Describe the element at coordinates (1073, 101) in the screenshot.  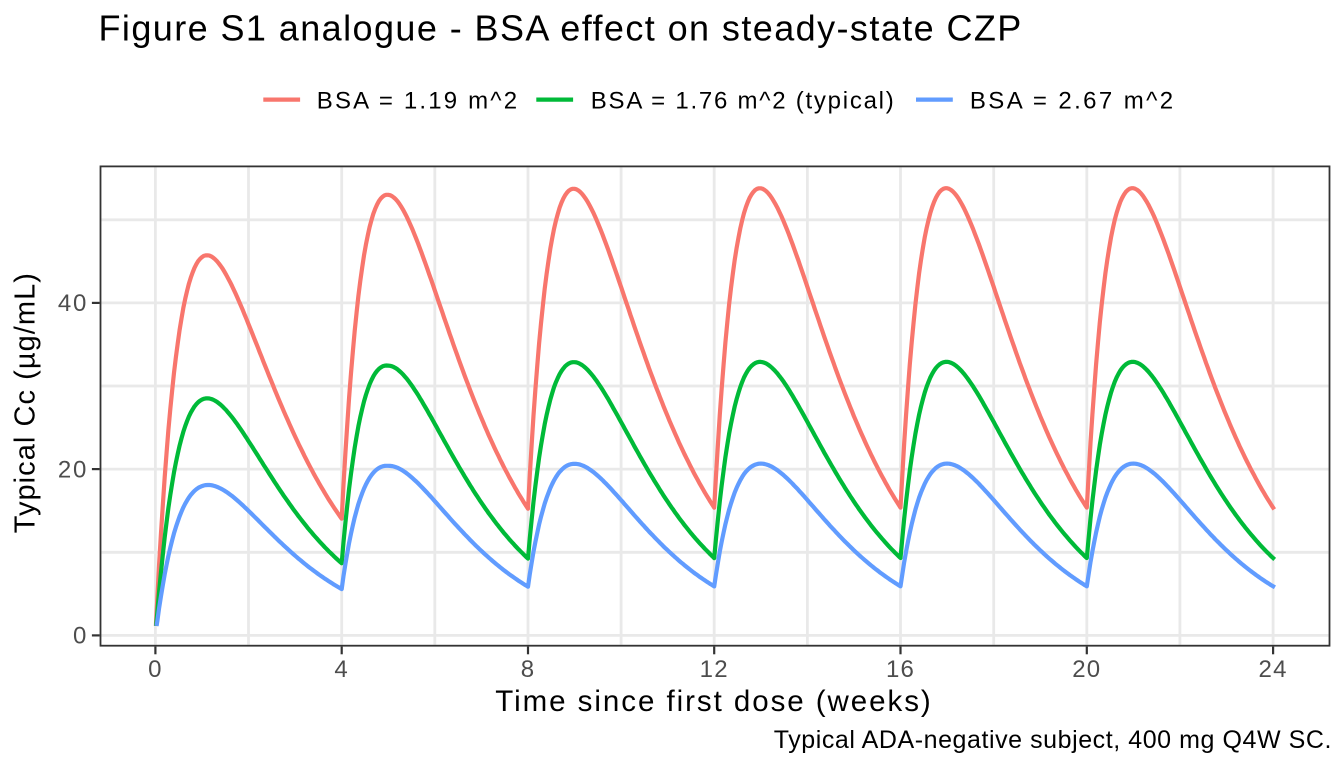
I see `svg-text: BSA = 2.67 m^2` at that location.